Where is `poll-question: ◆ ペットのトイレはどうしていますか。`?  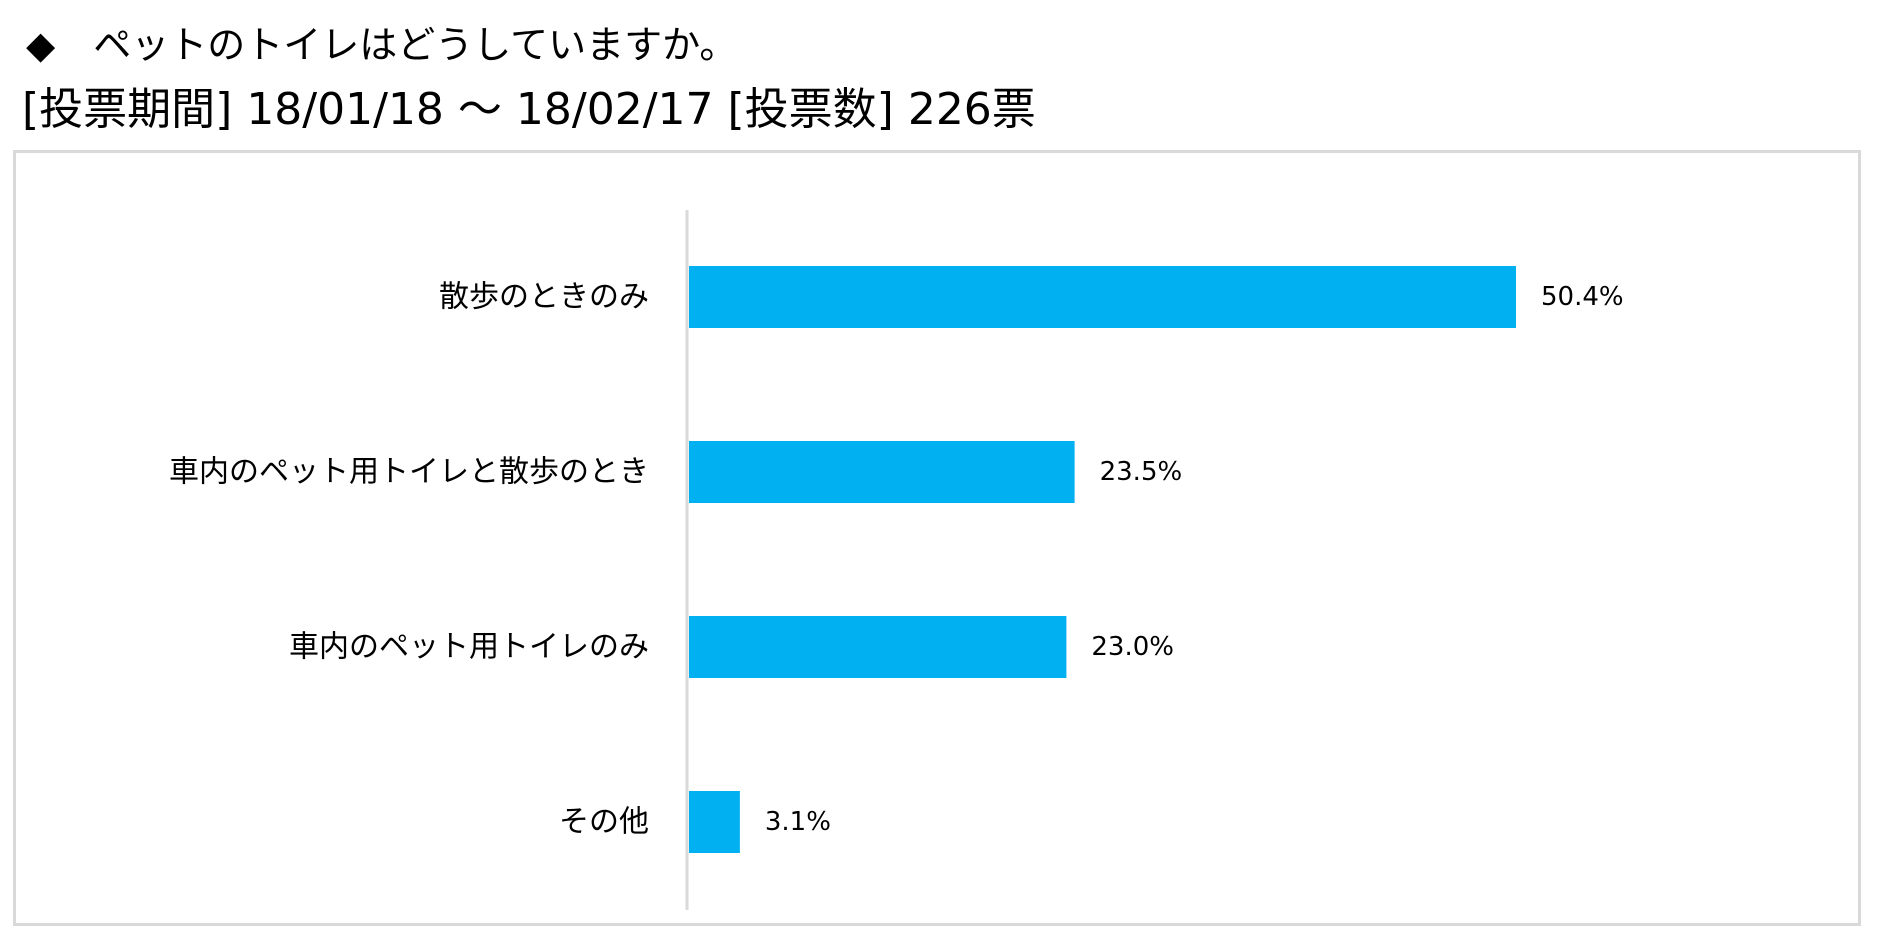
poll-question: ◆ ペットのトイレはどうしていますか。 is located at coordinates (381, 45).